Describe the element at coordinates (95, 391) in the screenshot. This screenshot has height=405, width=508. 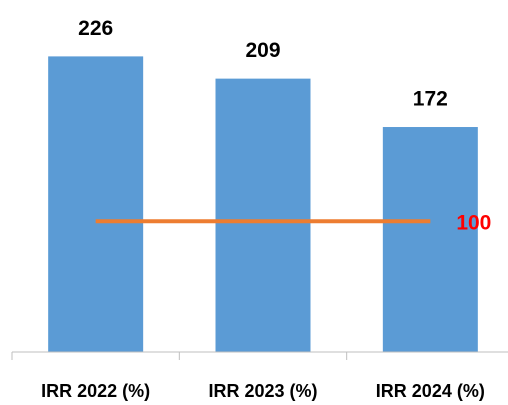
I see `x-tick-label: IRR 2022 (%)` at that location.